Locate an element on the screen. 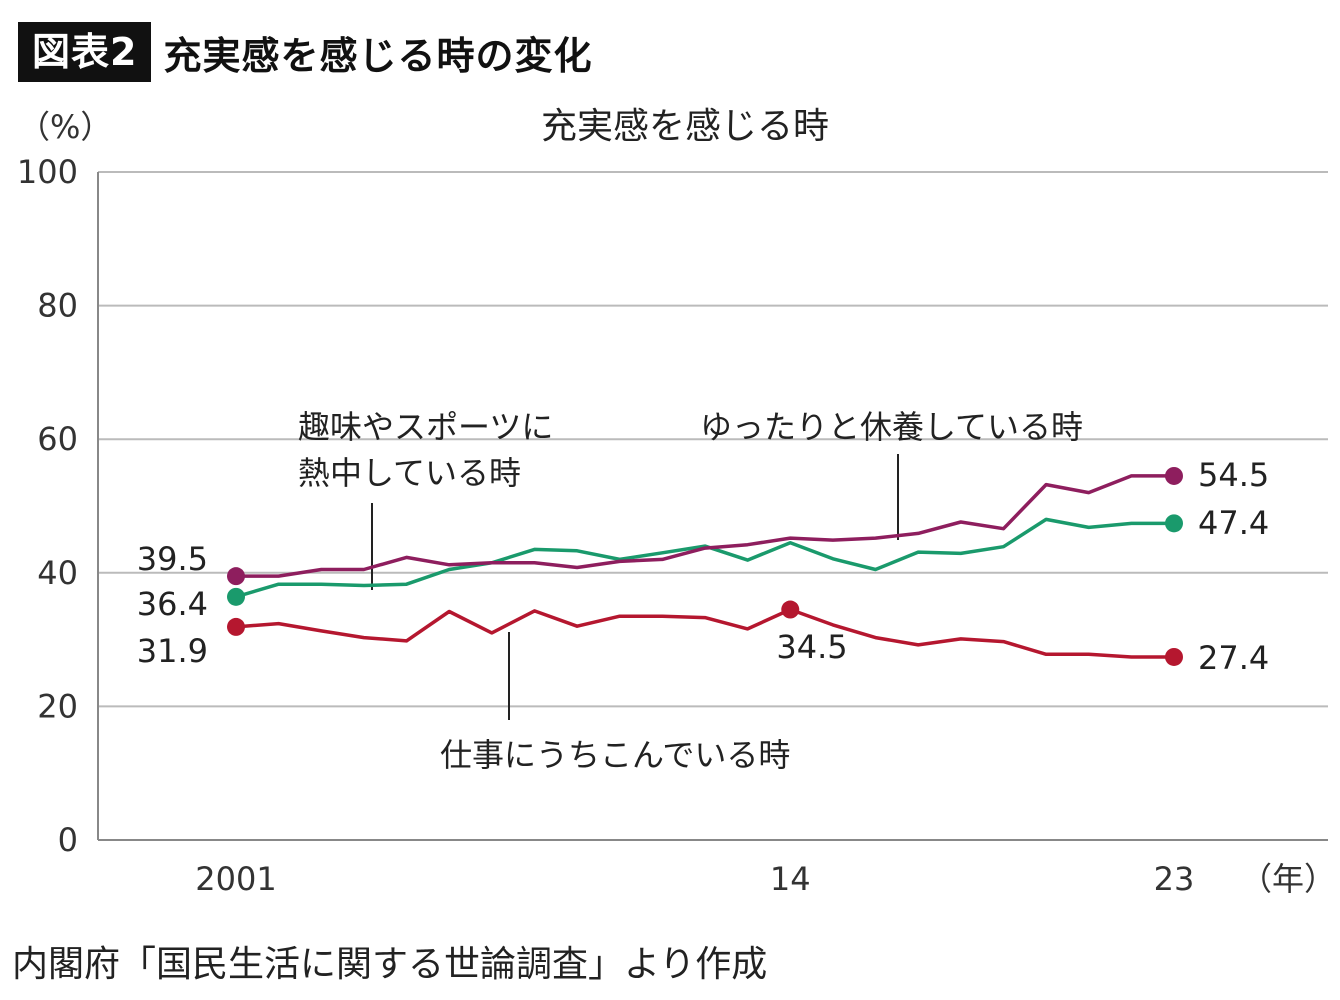 This screenshot has height=1000, width=1340. annotation-hobby-line2: 熱中している時 is located at coordinates (409, 473).